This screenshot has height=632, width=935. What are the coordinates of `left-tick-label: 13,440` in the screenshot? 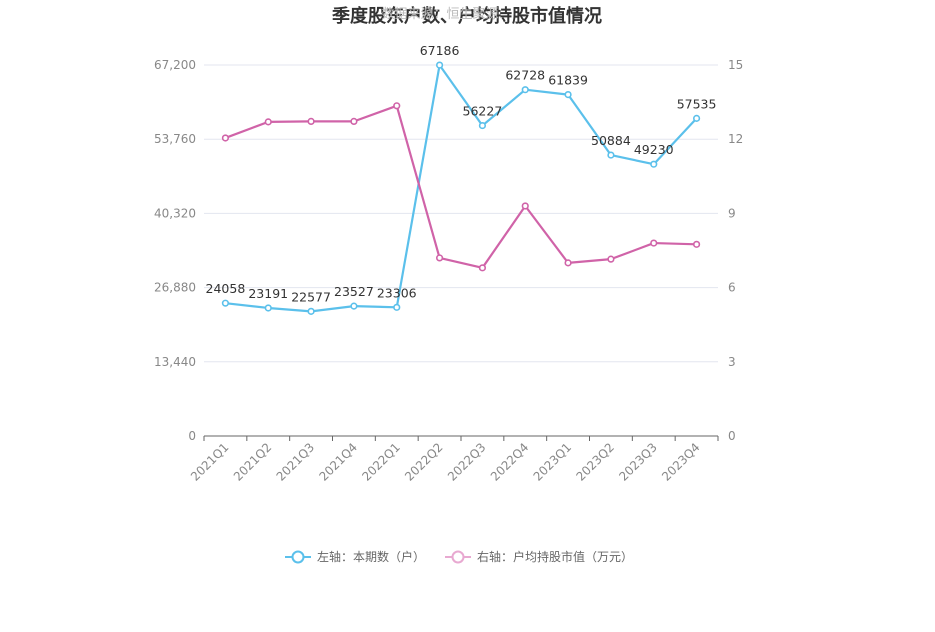 It's located at (175, 362).